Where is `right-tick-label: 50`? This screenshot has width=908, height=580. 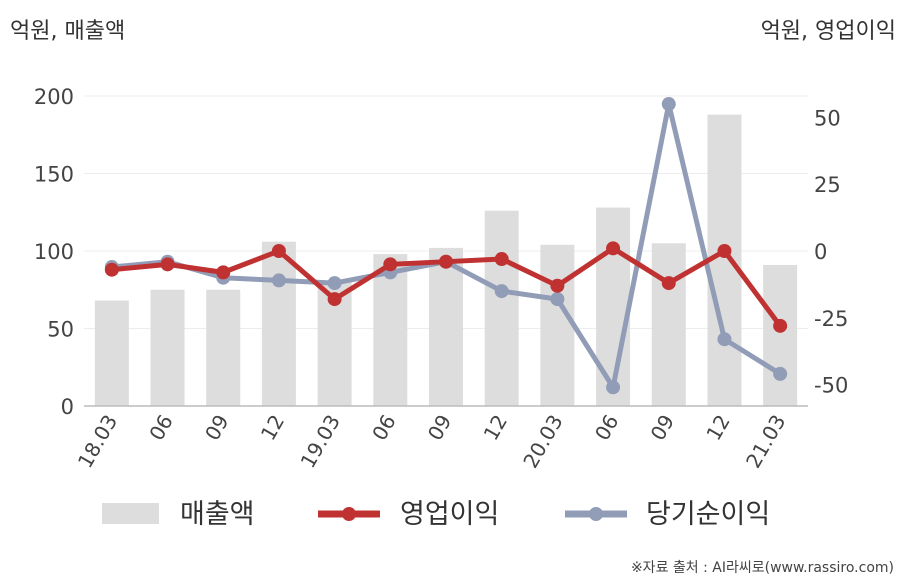 right-tick-label: 50 is located at coordinates (827, 118).